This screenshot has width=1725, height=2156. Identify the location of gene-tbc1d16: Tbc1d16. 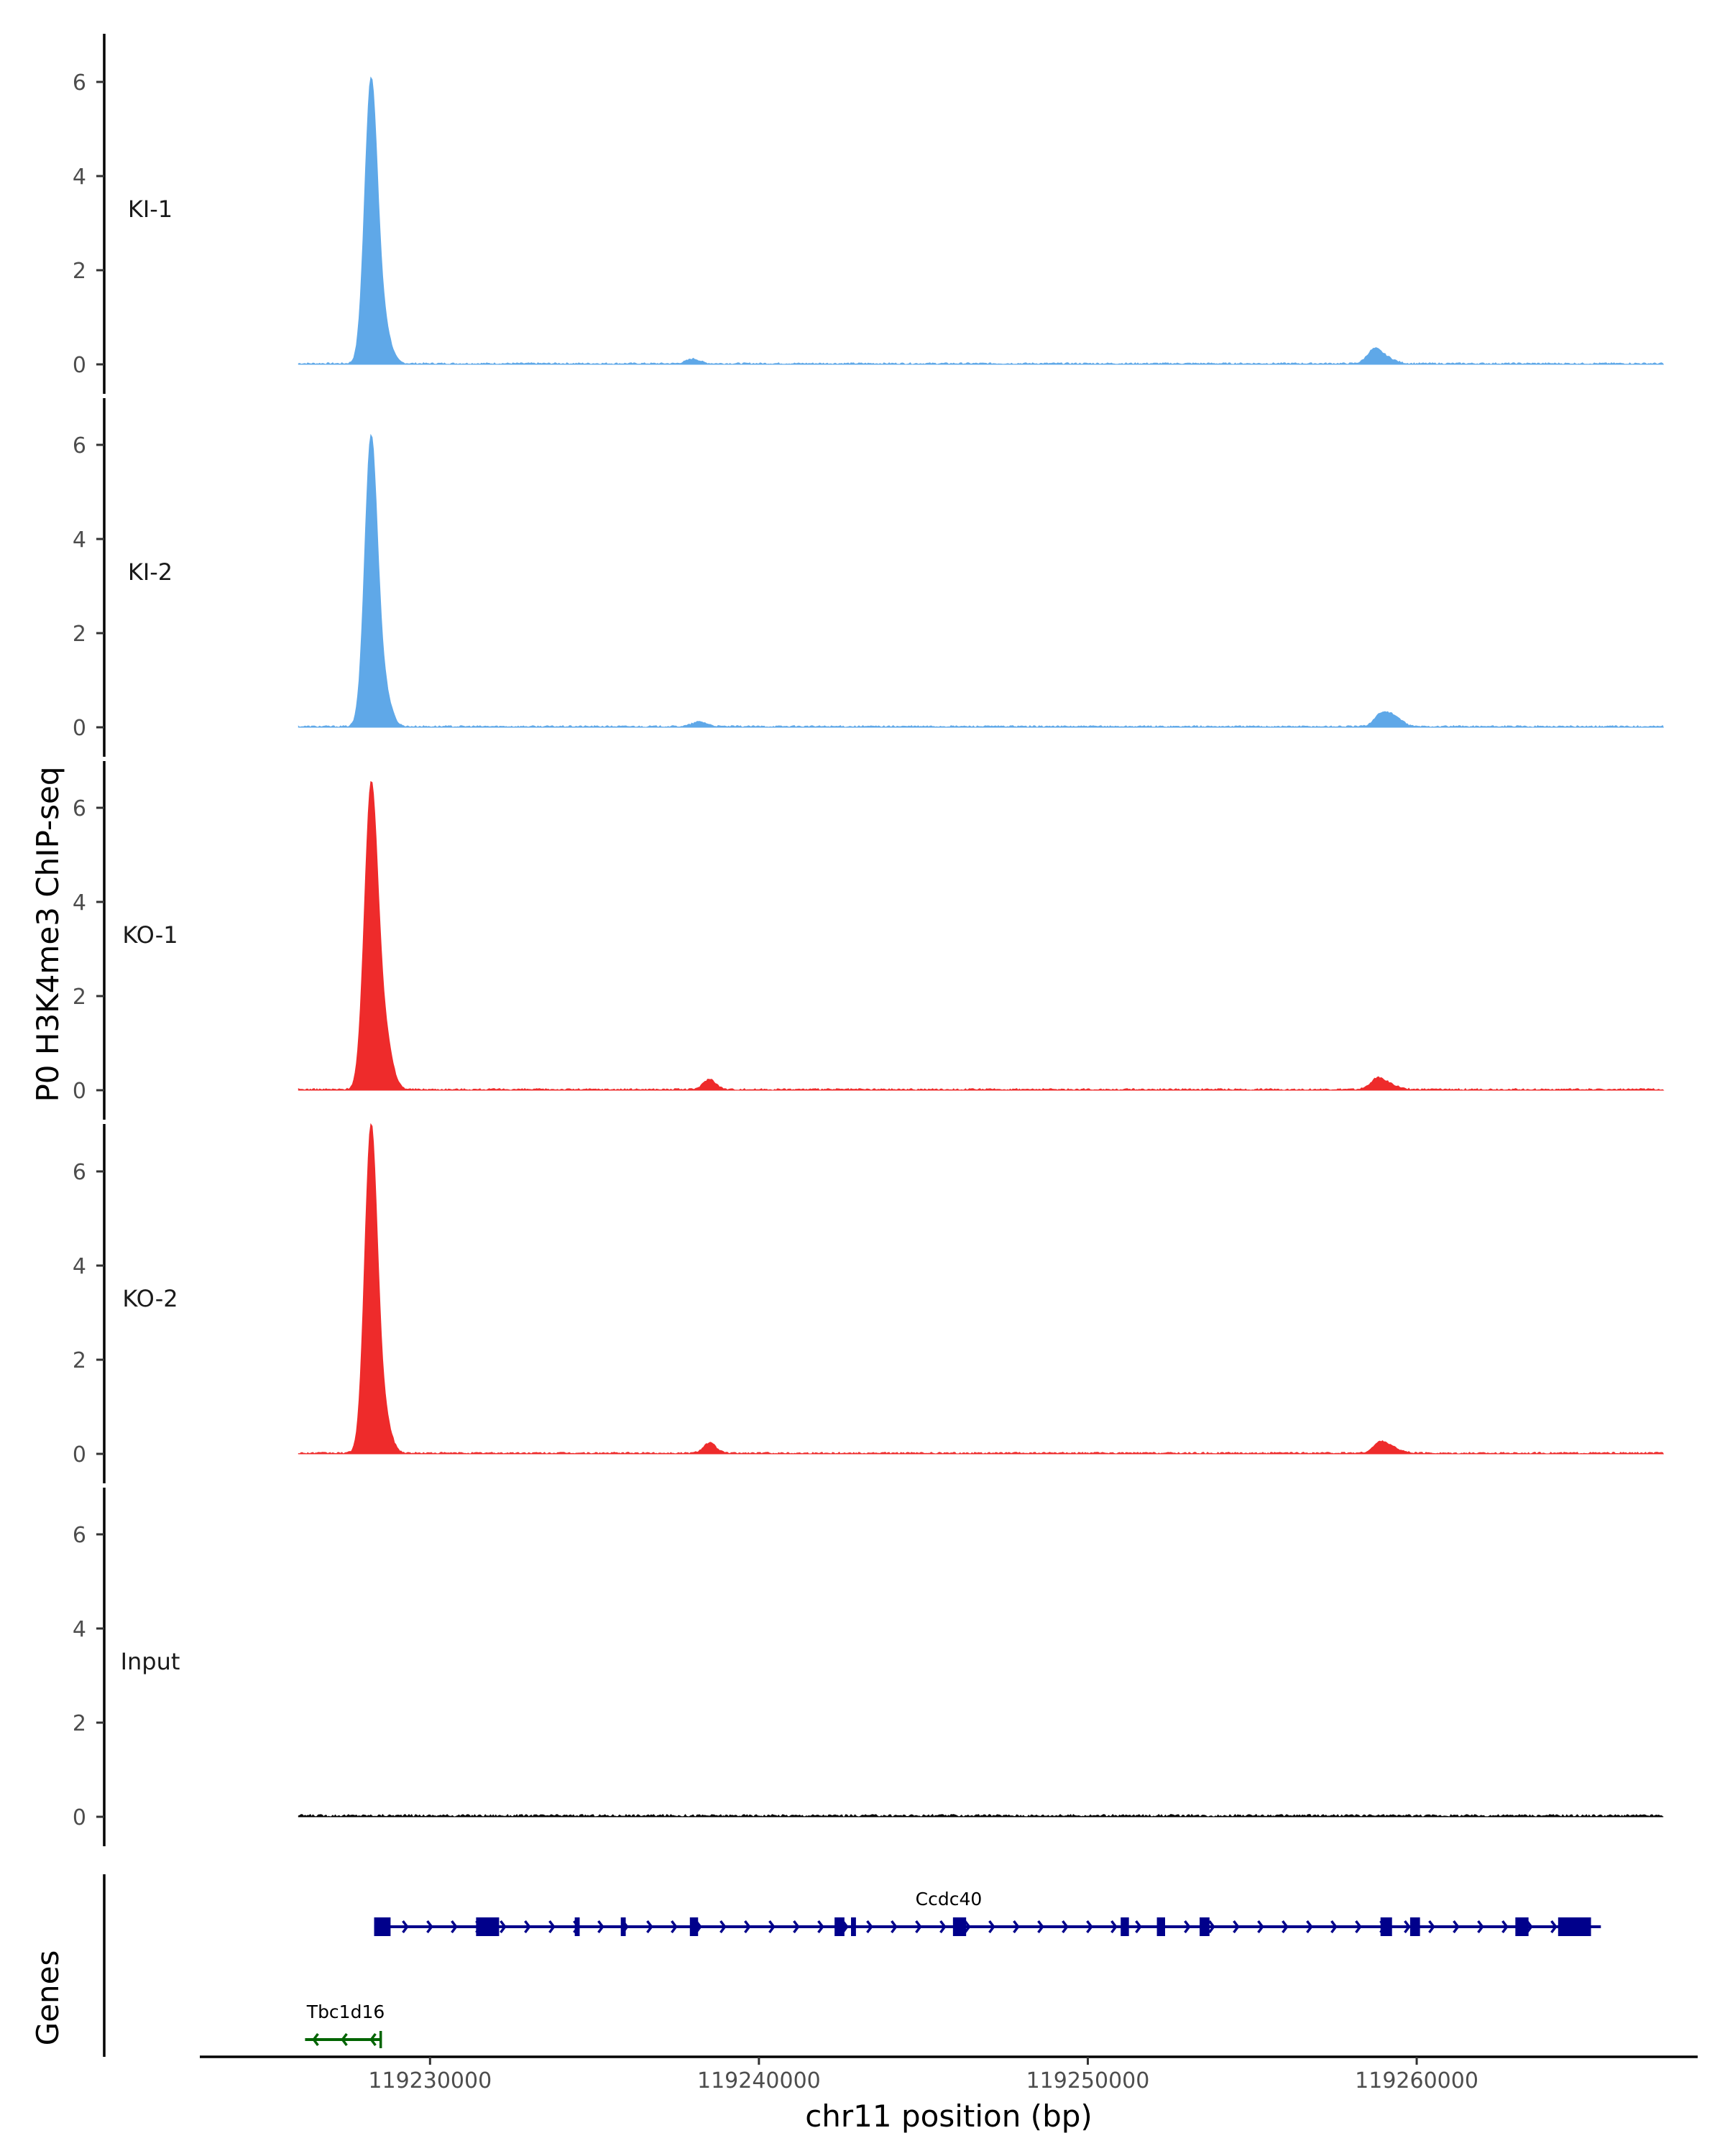
(345, 2024).